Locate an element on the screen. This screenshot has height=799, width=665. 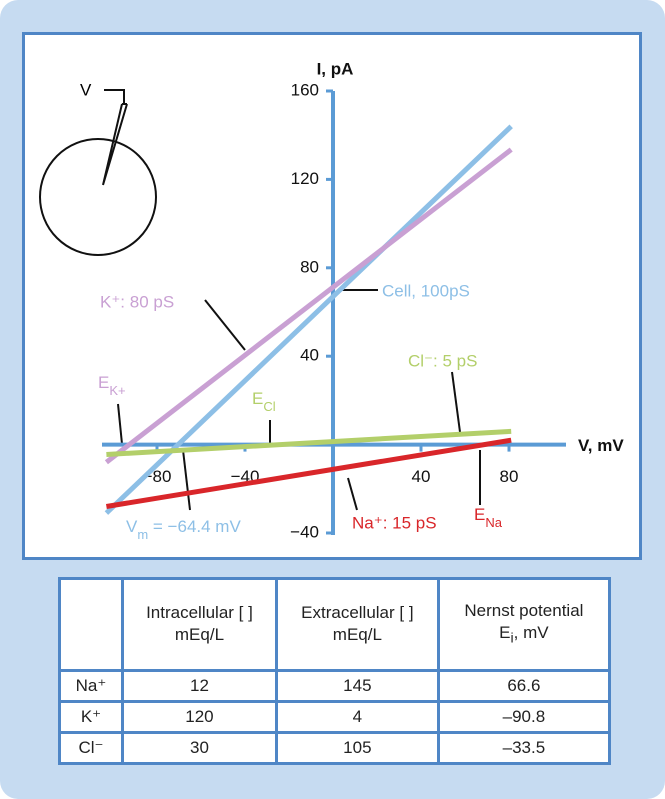
table-cell: Na⁺ is located at coordinates (91, 685).